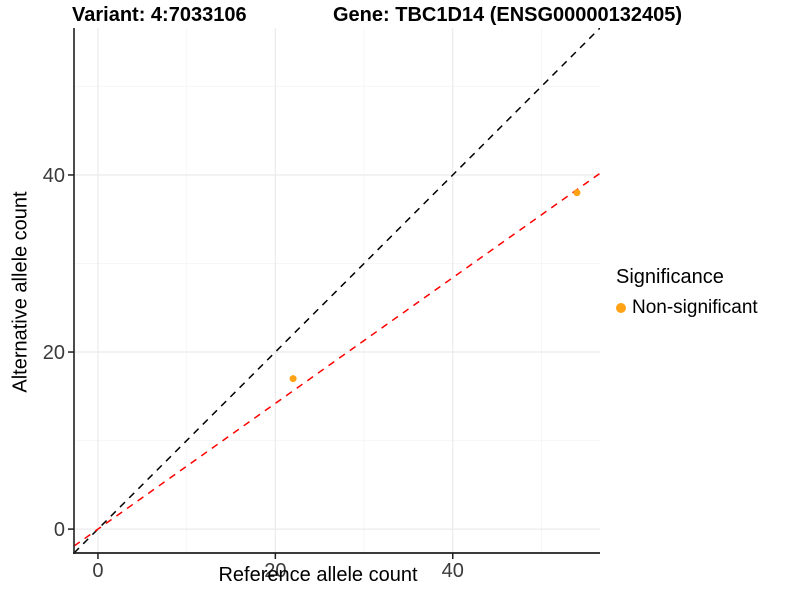  I want to click on x-tick-label: 20, so click(275, 571).